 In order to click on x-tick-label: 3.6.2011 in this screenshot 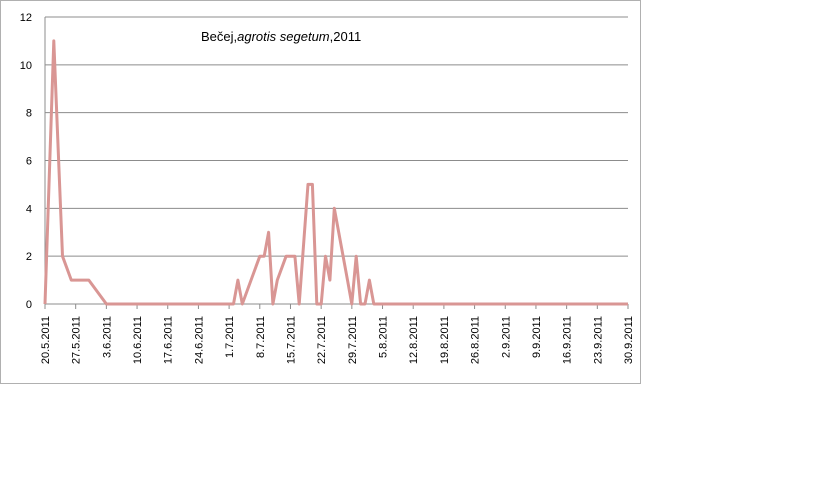, I will do `click(107, 337)`.